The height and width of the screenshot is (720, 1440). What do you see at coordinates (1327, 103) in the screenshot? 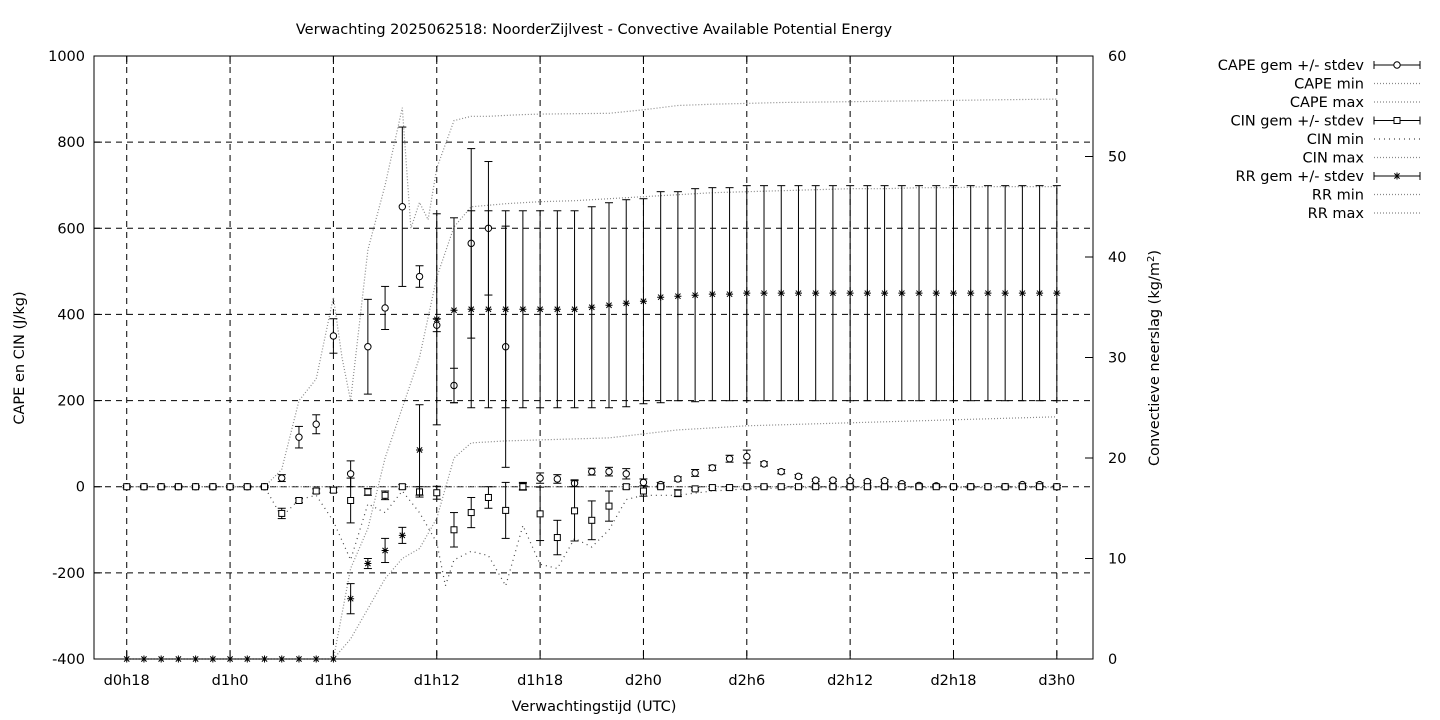
I see `legend-label: CAPE max` at bounding box center [1327, 103].